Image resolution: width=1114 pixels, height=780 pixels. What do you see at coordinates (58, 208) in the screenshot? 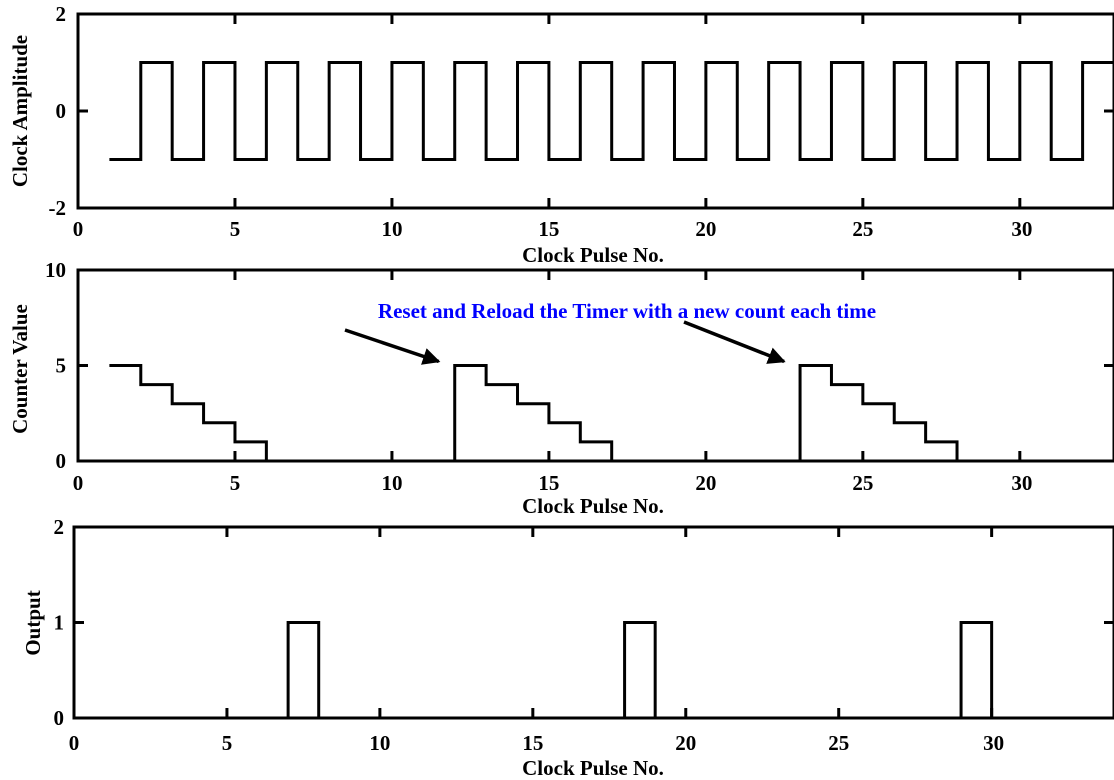
I see `y-tick-label: -2` at bounding box center [58, 208].